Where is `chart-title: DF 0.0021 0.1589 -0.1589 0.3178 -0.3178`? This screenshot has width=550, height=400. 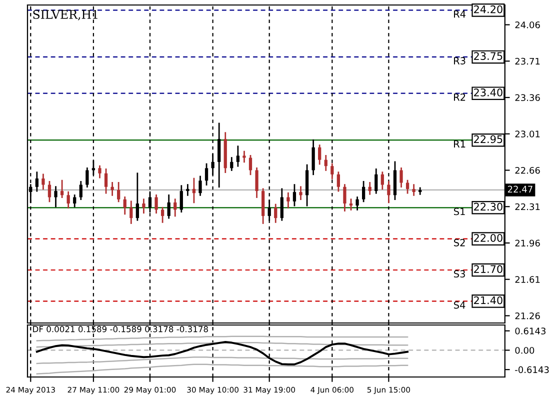 chart-title: DF 0.0021 0.1589 -0.1589 0.3178 -0.3178 is located at coordinates (120, 329).